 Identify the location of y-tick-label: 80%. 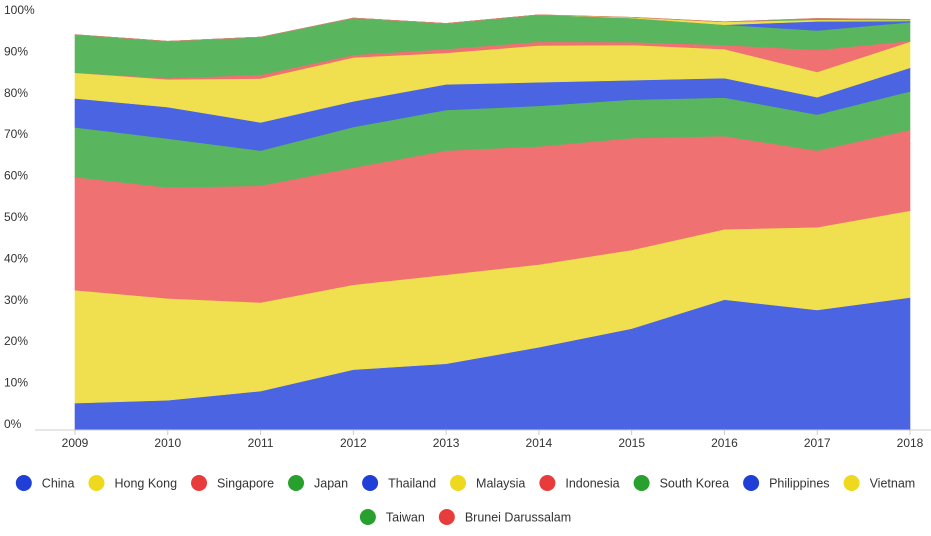
(16, 93).